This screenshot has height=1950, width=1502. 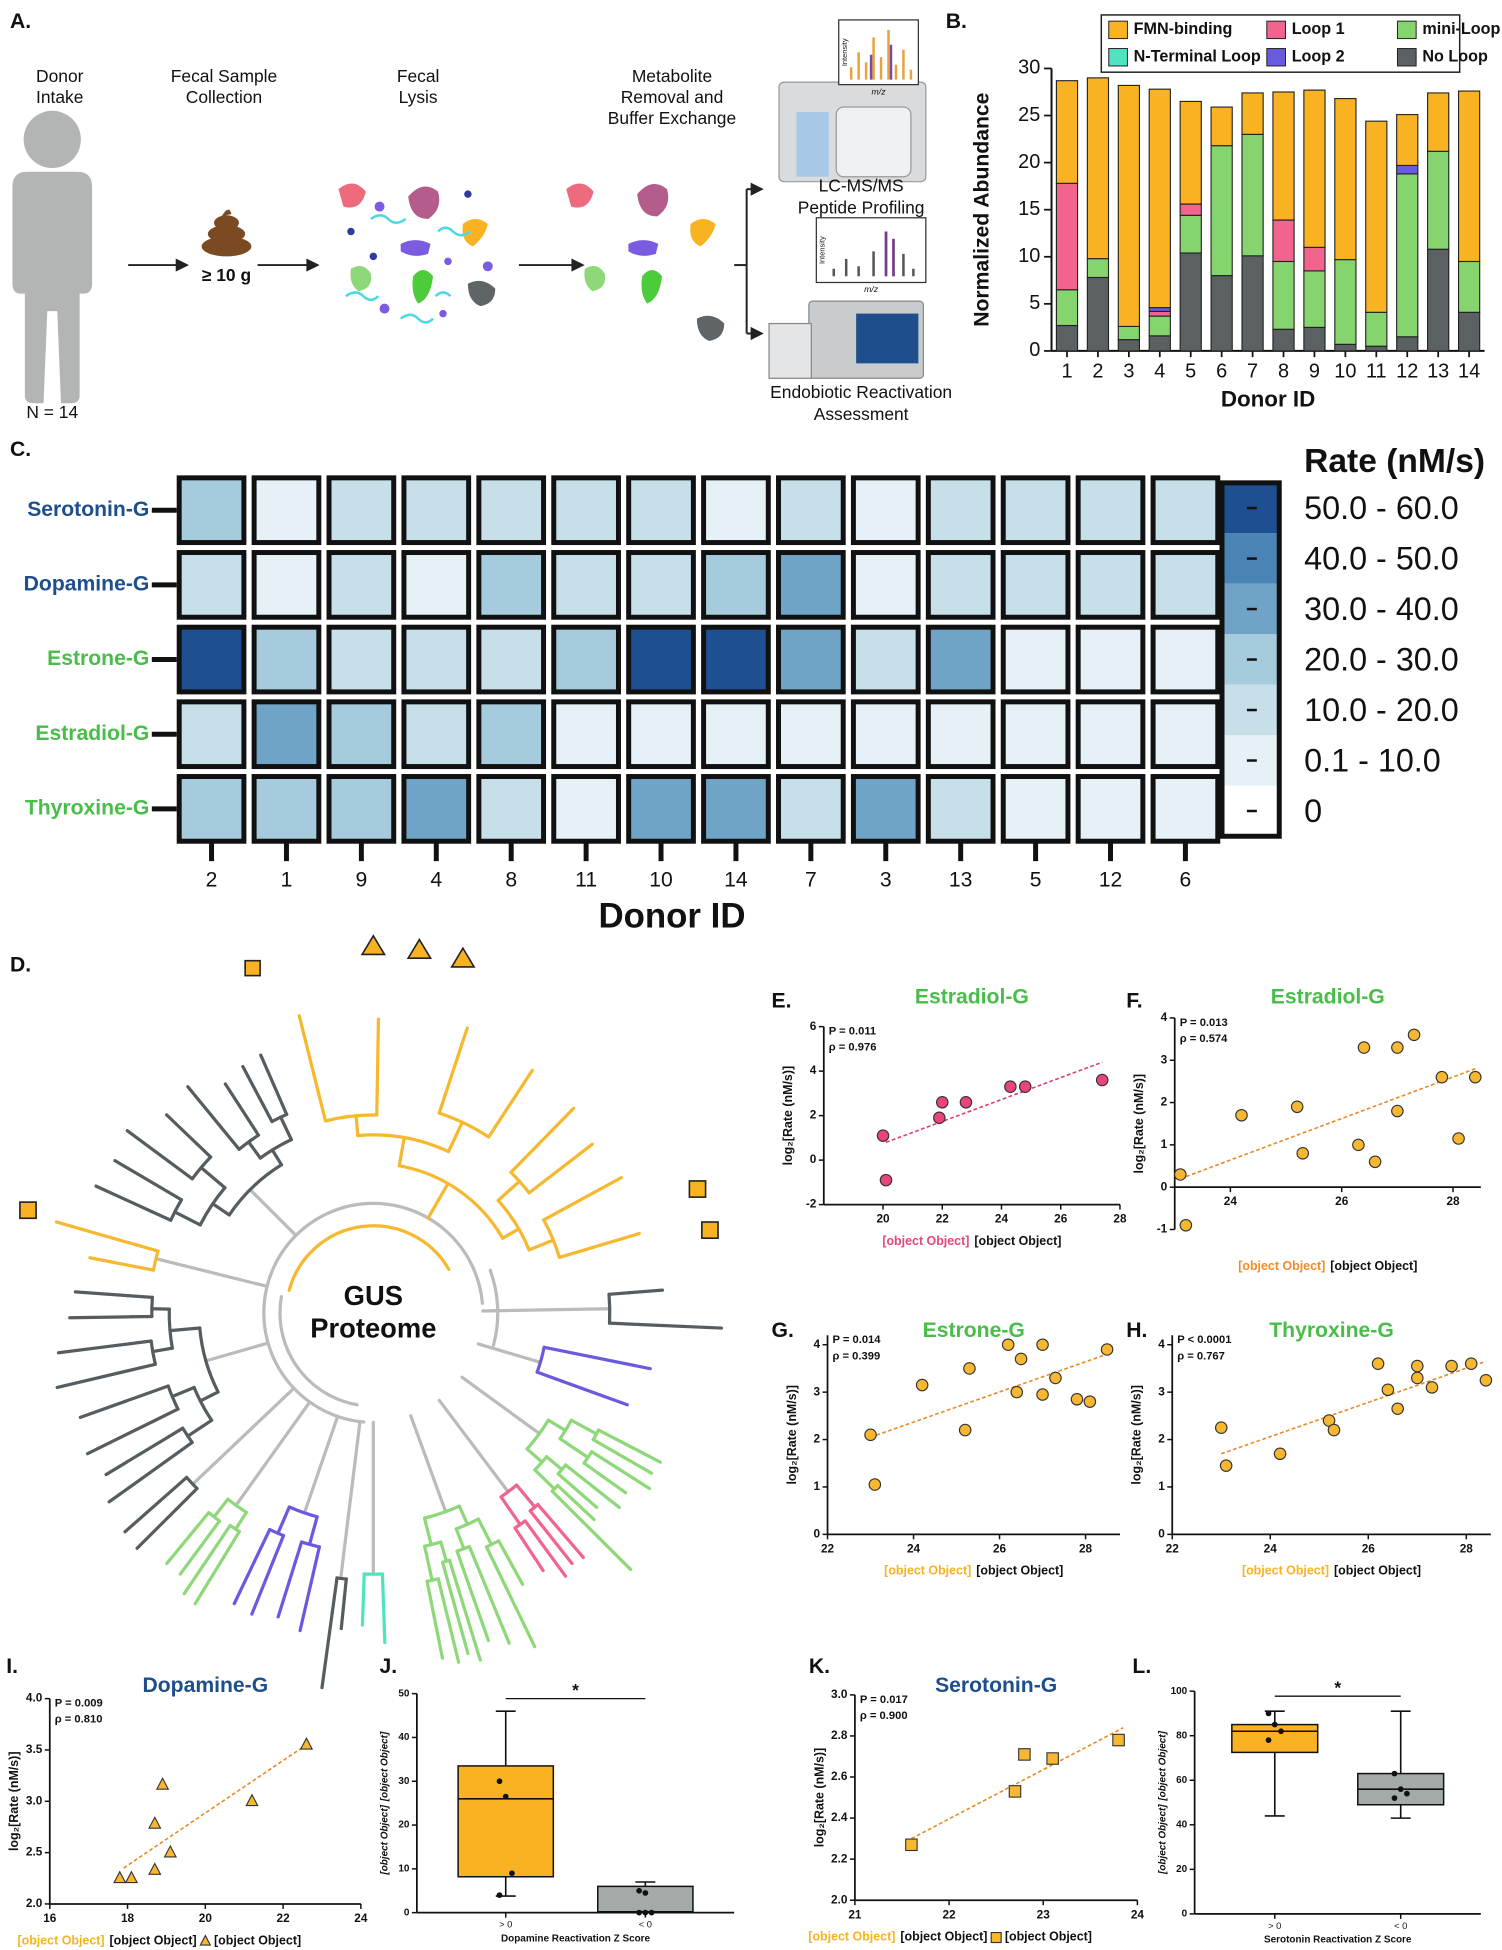 What do you see at coordinates (418, 76) in the screenshot?
I see `step-label: Fecal` at bounding box center [418, 76].